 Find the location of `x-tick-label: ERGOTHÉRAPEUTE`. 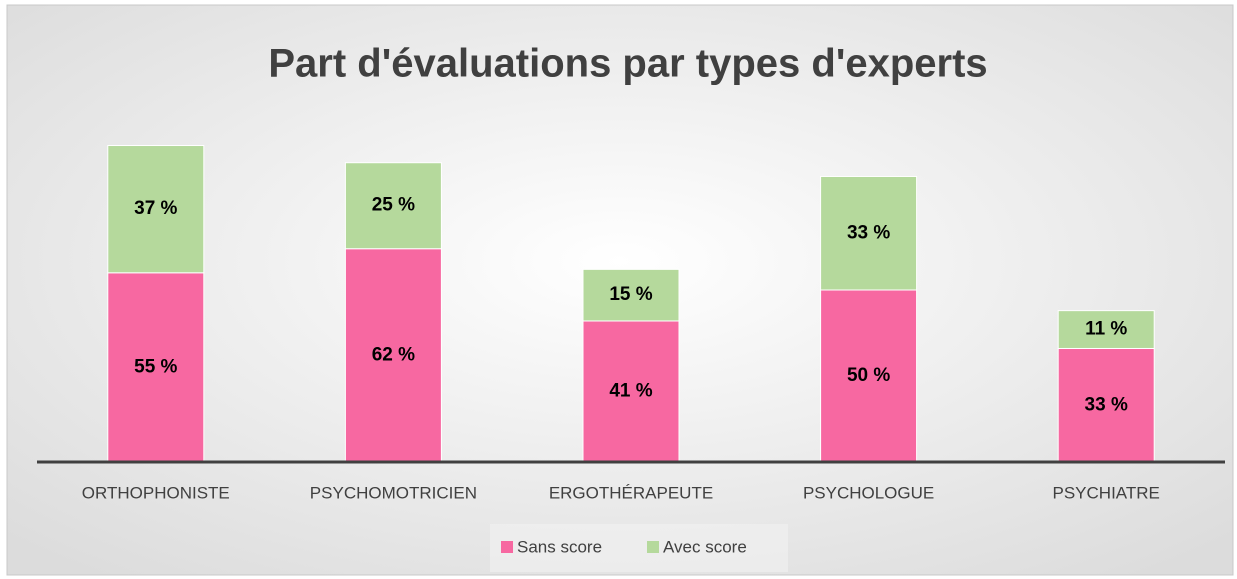

x-tick-label: ERGOTHÉRAPEUTE is located at coordinates (631, 492).